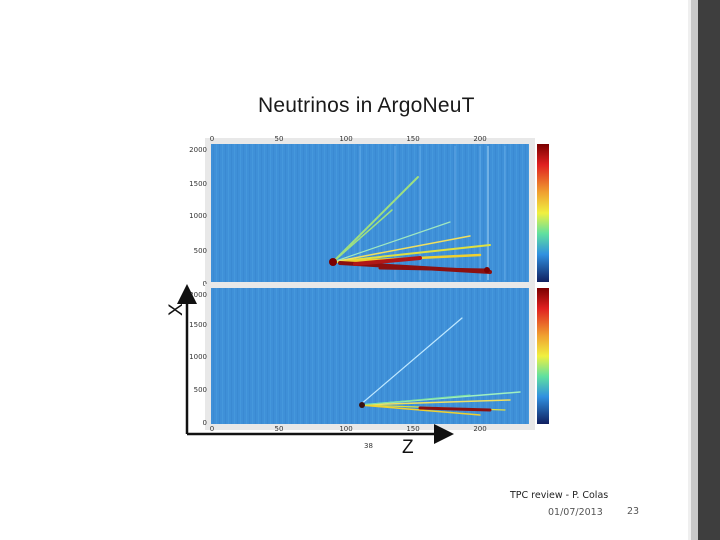 The image size is (720, 540). Describe the element at coordinates (198, 357) in the screenshot. I see `bottom-y-tick: 1000` at that location.